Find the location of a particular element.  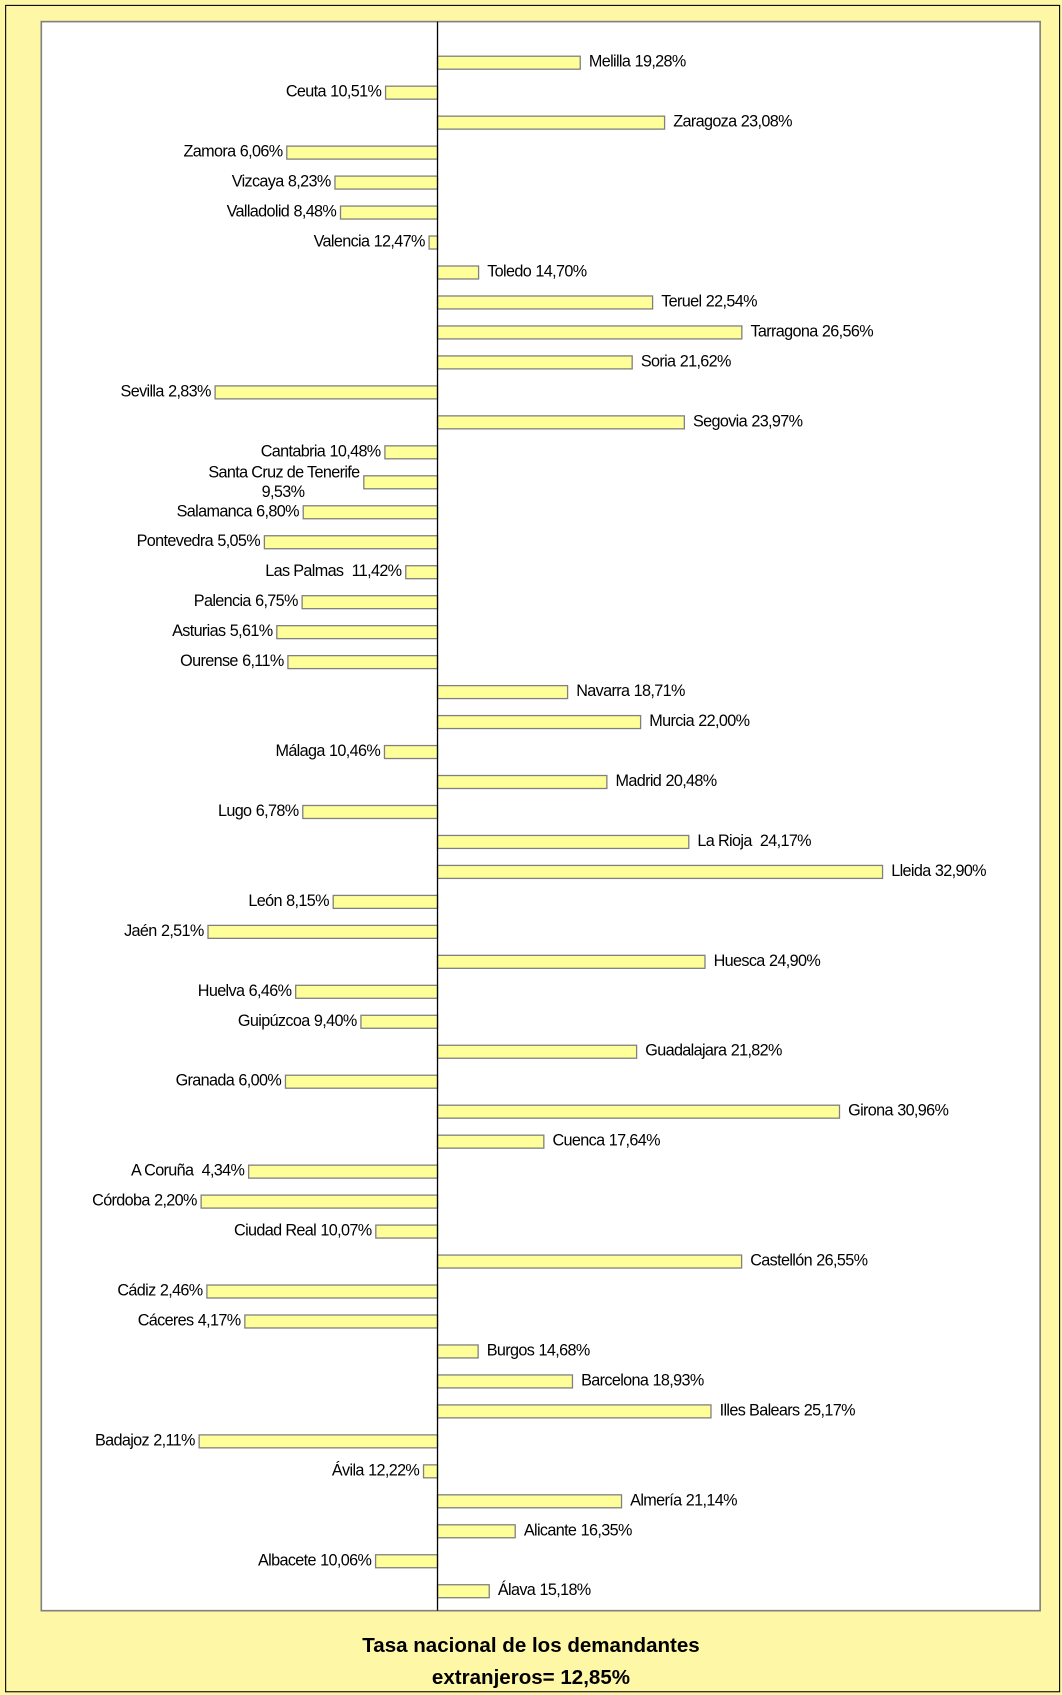

value-label: 8,15% is located at coordinates (307, 901).